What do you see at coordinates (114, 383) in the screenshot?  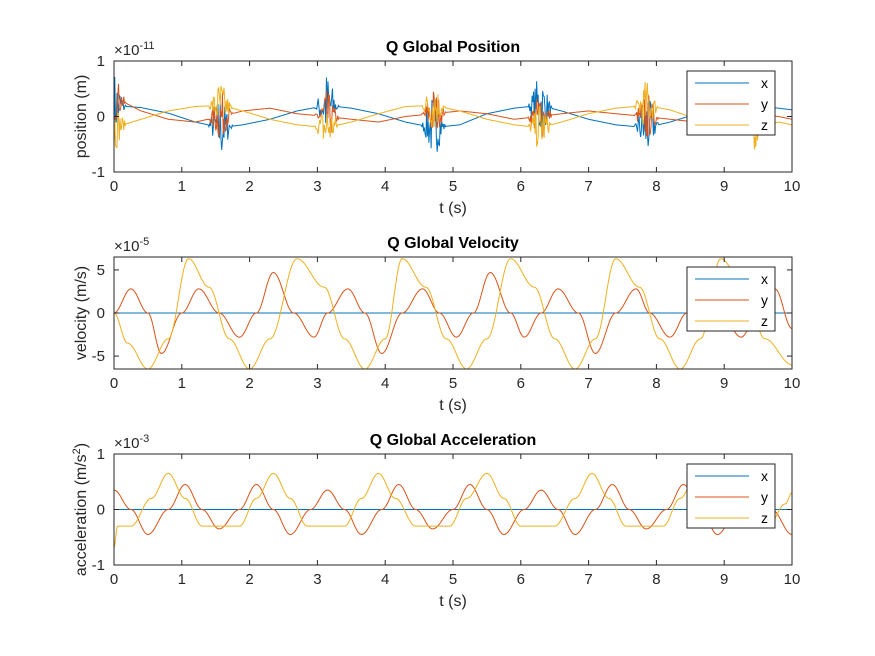 I see `velocity-x-tick-label: 0` at bounding box center [114, 383].